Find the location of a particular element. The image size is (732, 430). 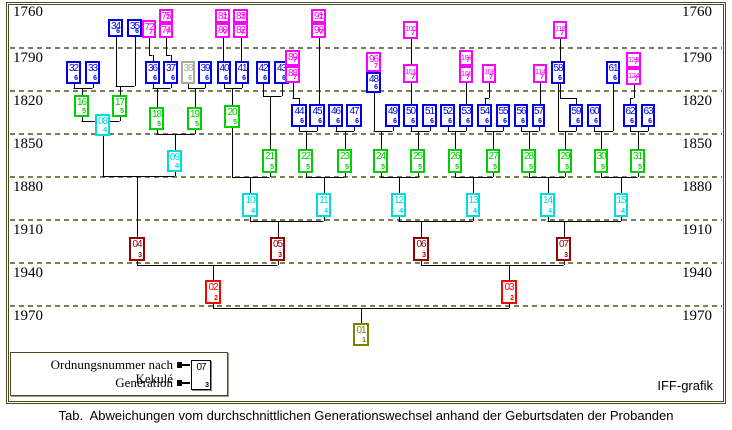

kekule-number: 43 is located at coordinates (281, 68).